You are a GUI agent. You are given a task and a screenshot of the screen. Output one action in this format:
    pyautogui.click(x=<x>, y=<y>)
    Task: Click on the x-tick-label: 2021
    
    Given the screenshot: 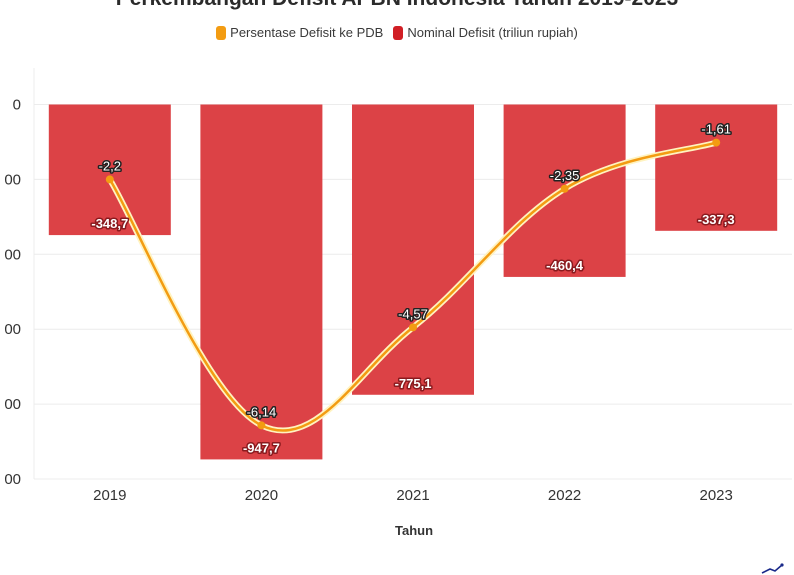 What is the action you would take?
    pyautogui.click(x=412, y=495)
    